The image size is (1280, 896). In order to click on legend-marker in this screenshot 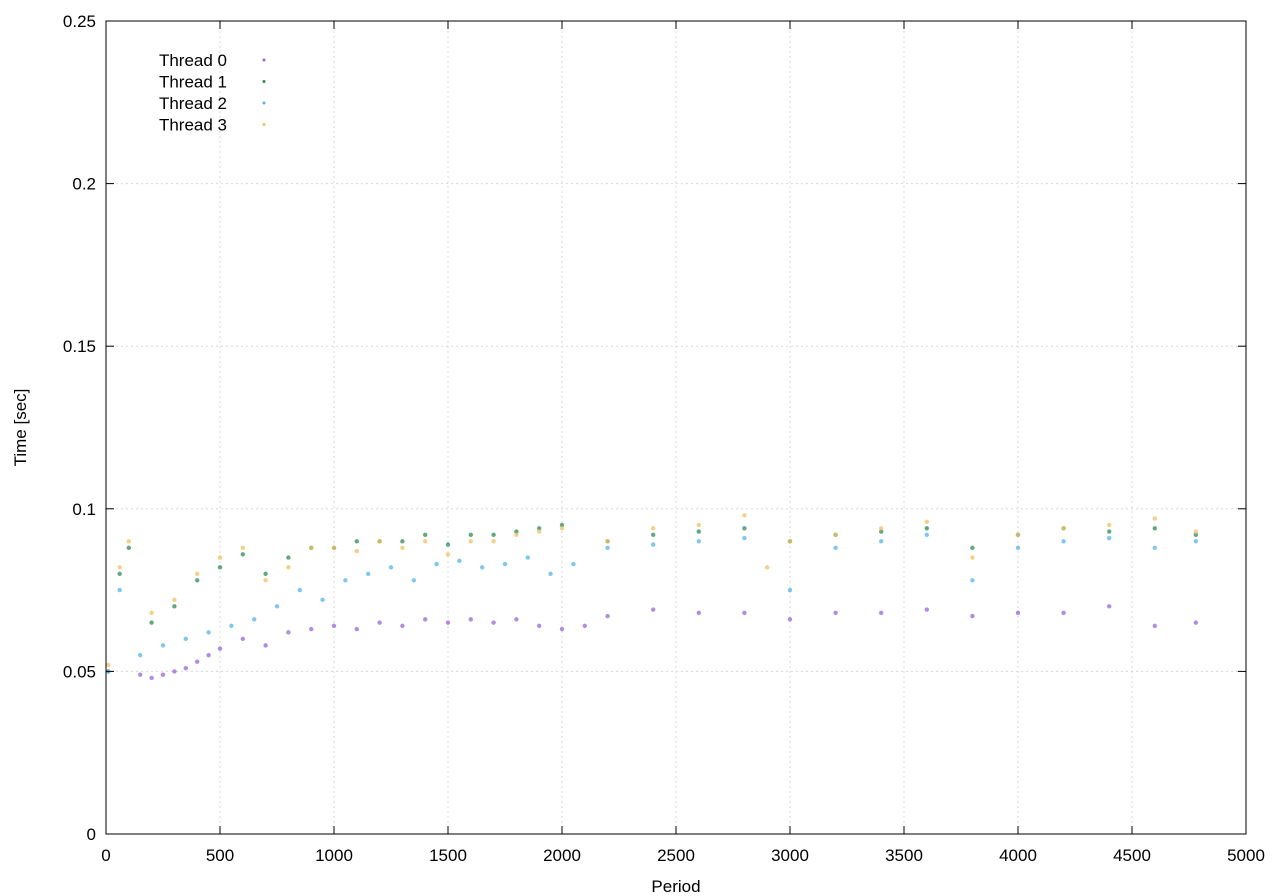, I will do `click(264, 81)`.